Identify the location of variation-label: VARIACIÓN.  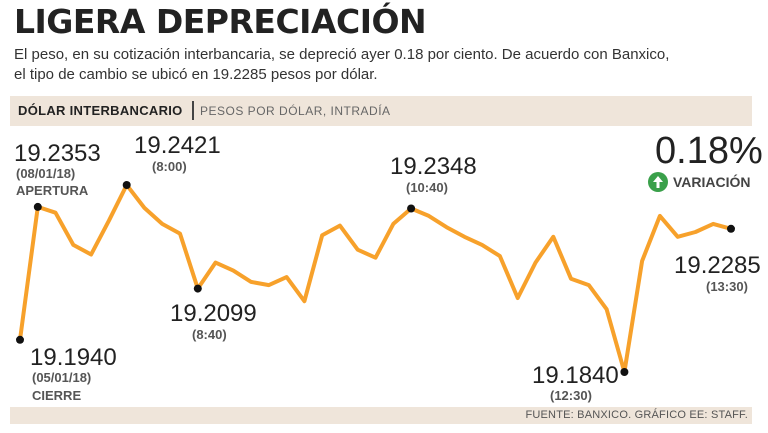
(712, 182).